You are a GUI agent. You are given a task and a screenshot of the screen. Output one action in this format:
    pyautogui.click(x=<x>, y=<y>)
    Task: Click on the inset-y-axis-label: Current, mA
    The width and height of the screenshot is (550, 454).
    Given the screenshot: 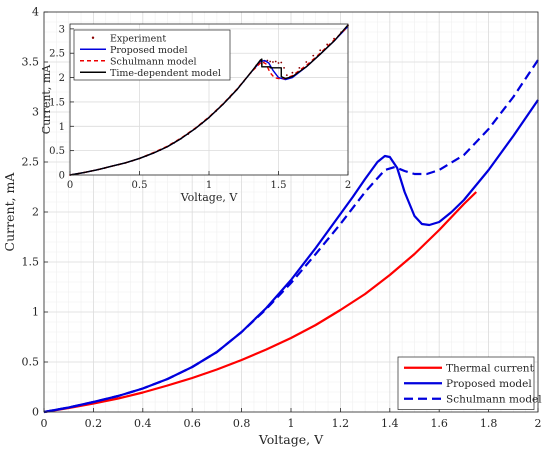 What is the action you would take?
    pyautogui.click(x=46, y=99)
    